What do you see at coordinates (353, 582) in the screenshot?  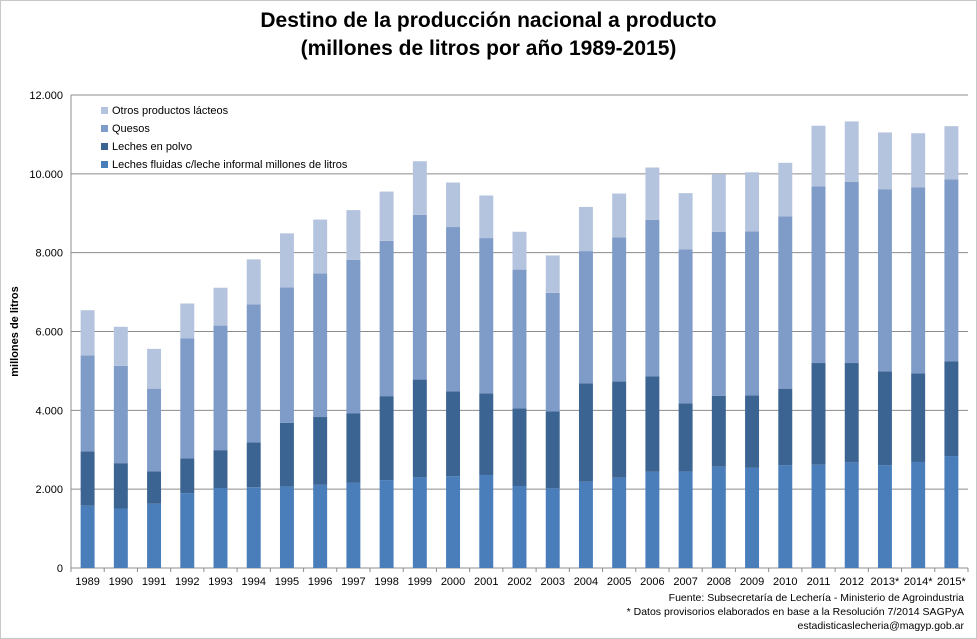 I see `x-tick-label: 1997` at bounding box center [353, 582].